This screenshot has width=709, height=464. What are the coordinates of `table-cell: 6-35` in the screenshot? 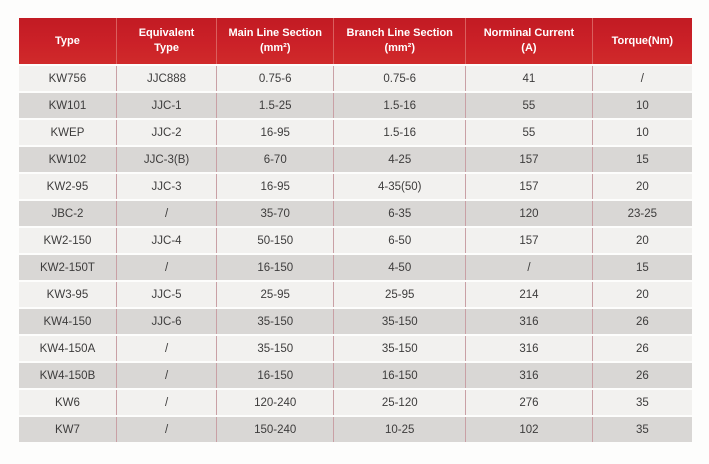 It's located at (399, 213).